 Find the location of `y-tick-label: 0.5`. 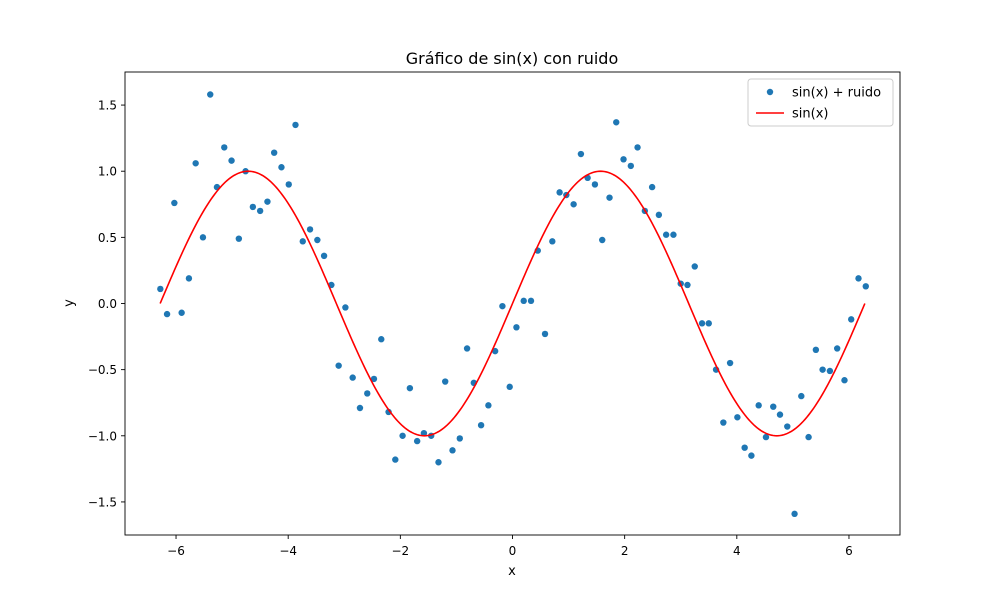

y-tick-label: 0.5 is located at coordinates (107, 238).